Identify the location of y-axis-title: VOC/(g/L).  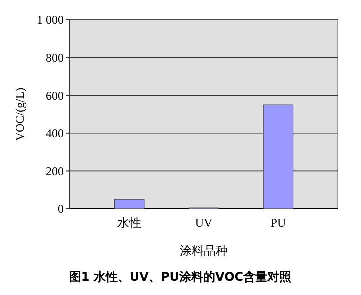
(20, 115).